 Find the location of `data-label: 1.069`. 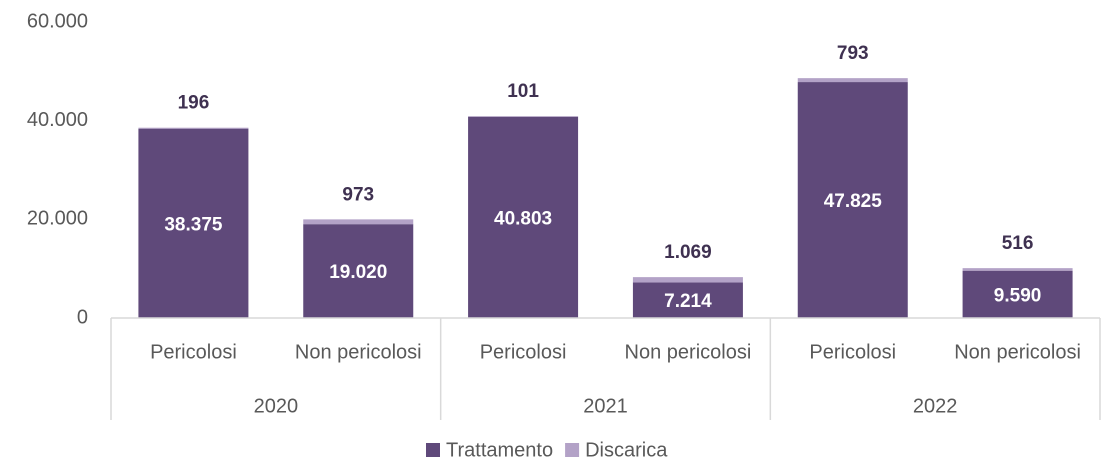

data-label: 1.069 is located at coordinates (688, 252).